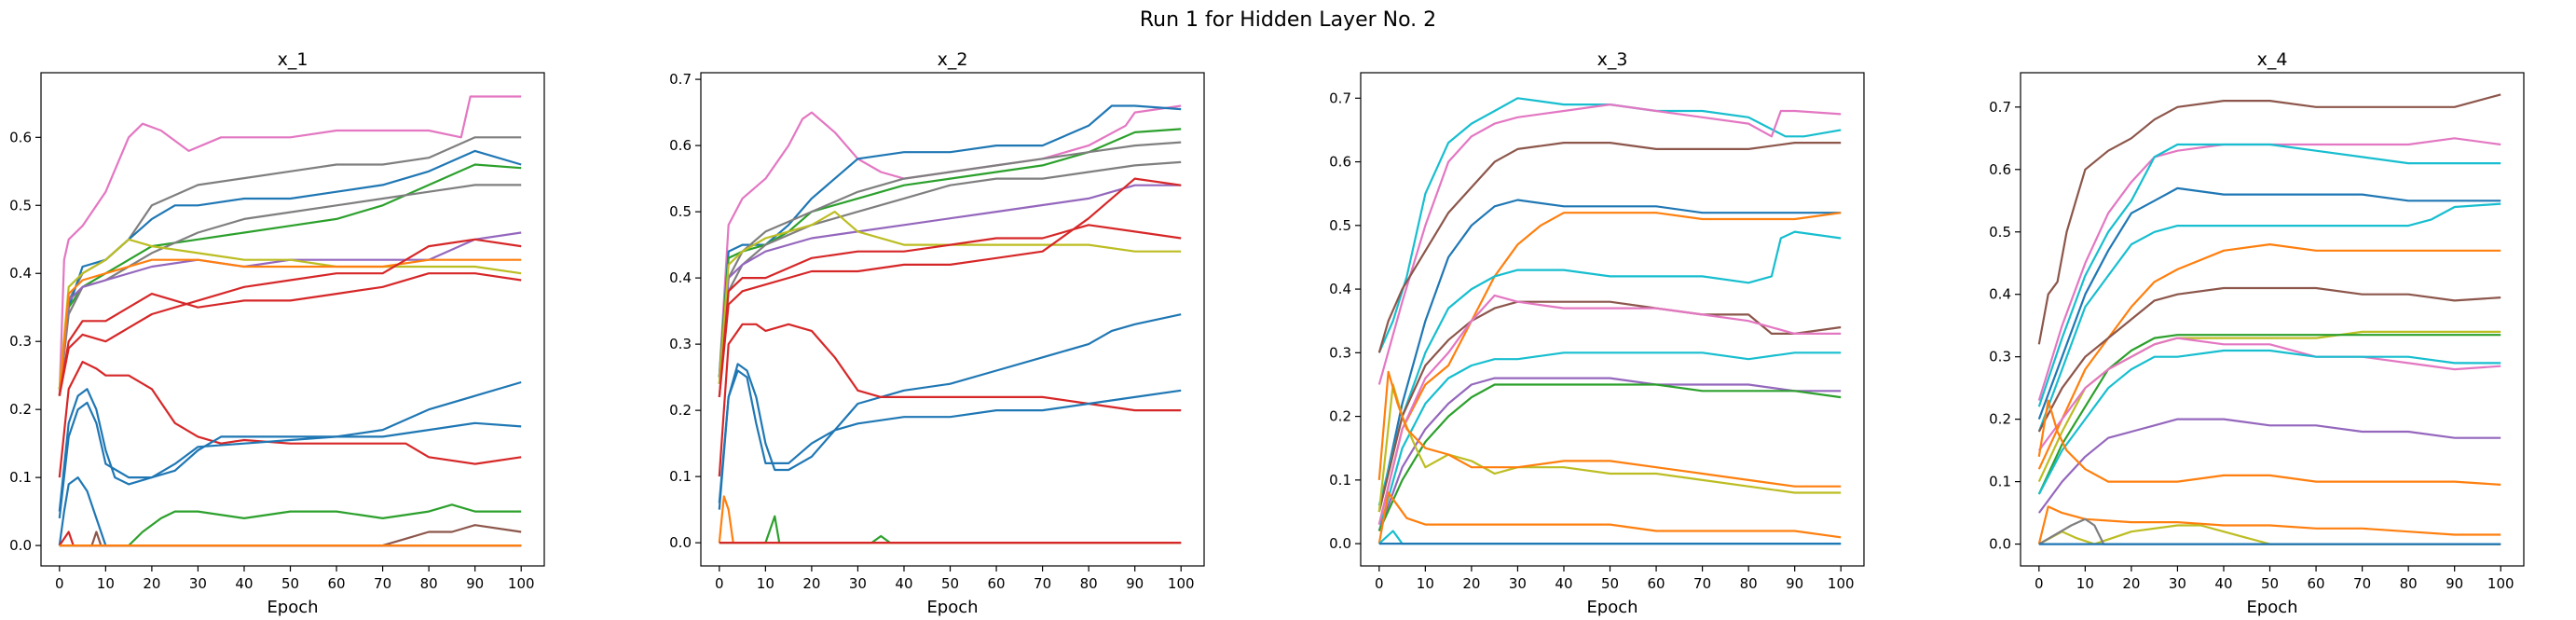  I want to click on figure-title: Run 1 for Hidden Layer No. 2, so click(1288, 20).